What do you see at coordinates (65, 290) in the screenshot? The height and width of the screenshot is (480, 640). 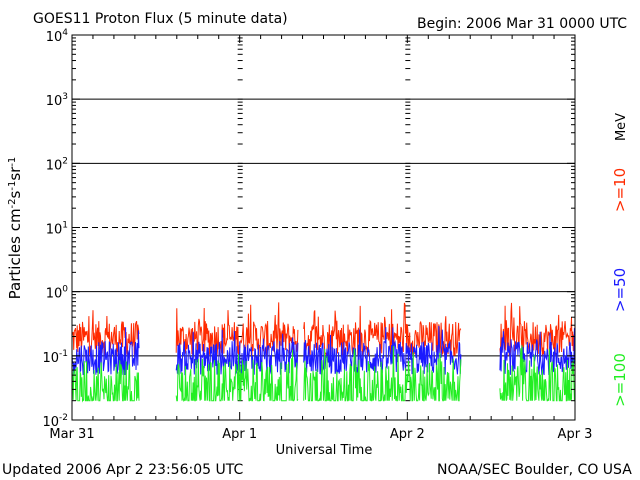 I see `y-tick-exponent: 0` at bounding box center [65, 290].